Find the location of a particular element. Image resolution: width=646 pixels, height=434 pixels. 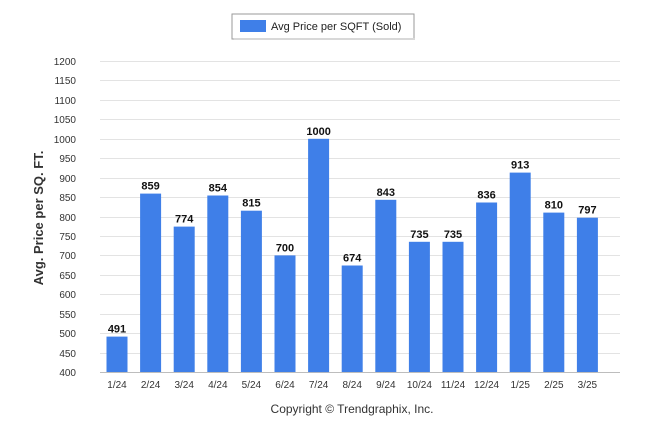

y-tick-label: 1050 is located at coordinates (65, 120).